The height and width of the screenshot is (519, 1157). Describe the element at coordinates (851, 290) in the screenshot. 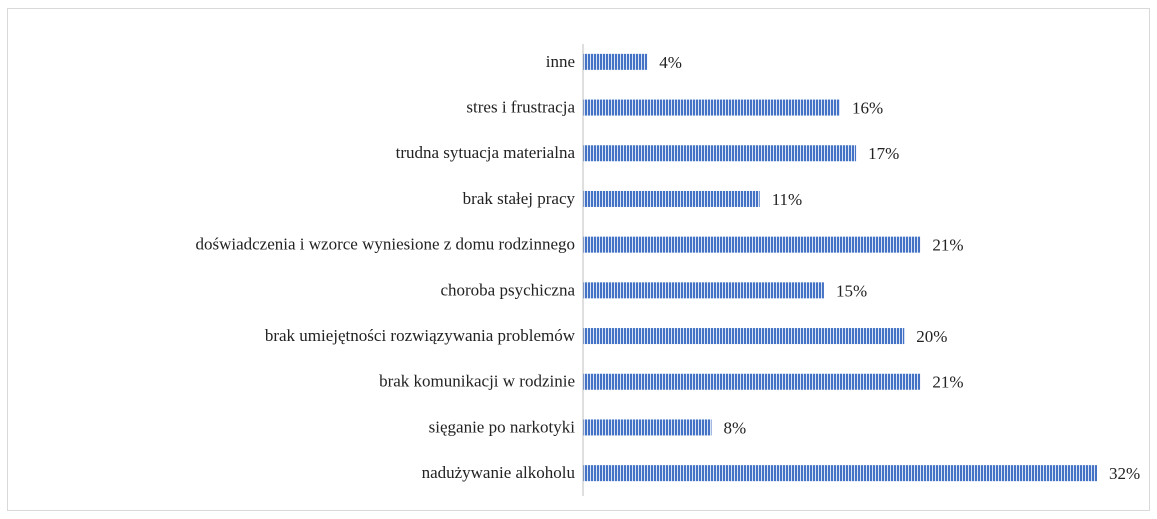

I see `value-label: 15%` at that location.